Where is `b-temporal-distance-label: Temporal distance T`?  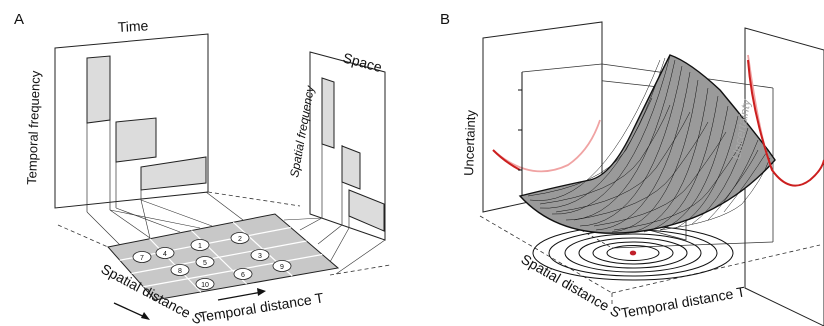
b-temporal-distance-label: Temporal distance T is located at coordinates (683, 302).